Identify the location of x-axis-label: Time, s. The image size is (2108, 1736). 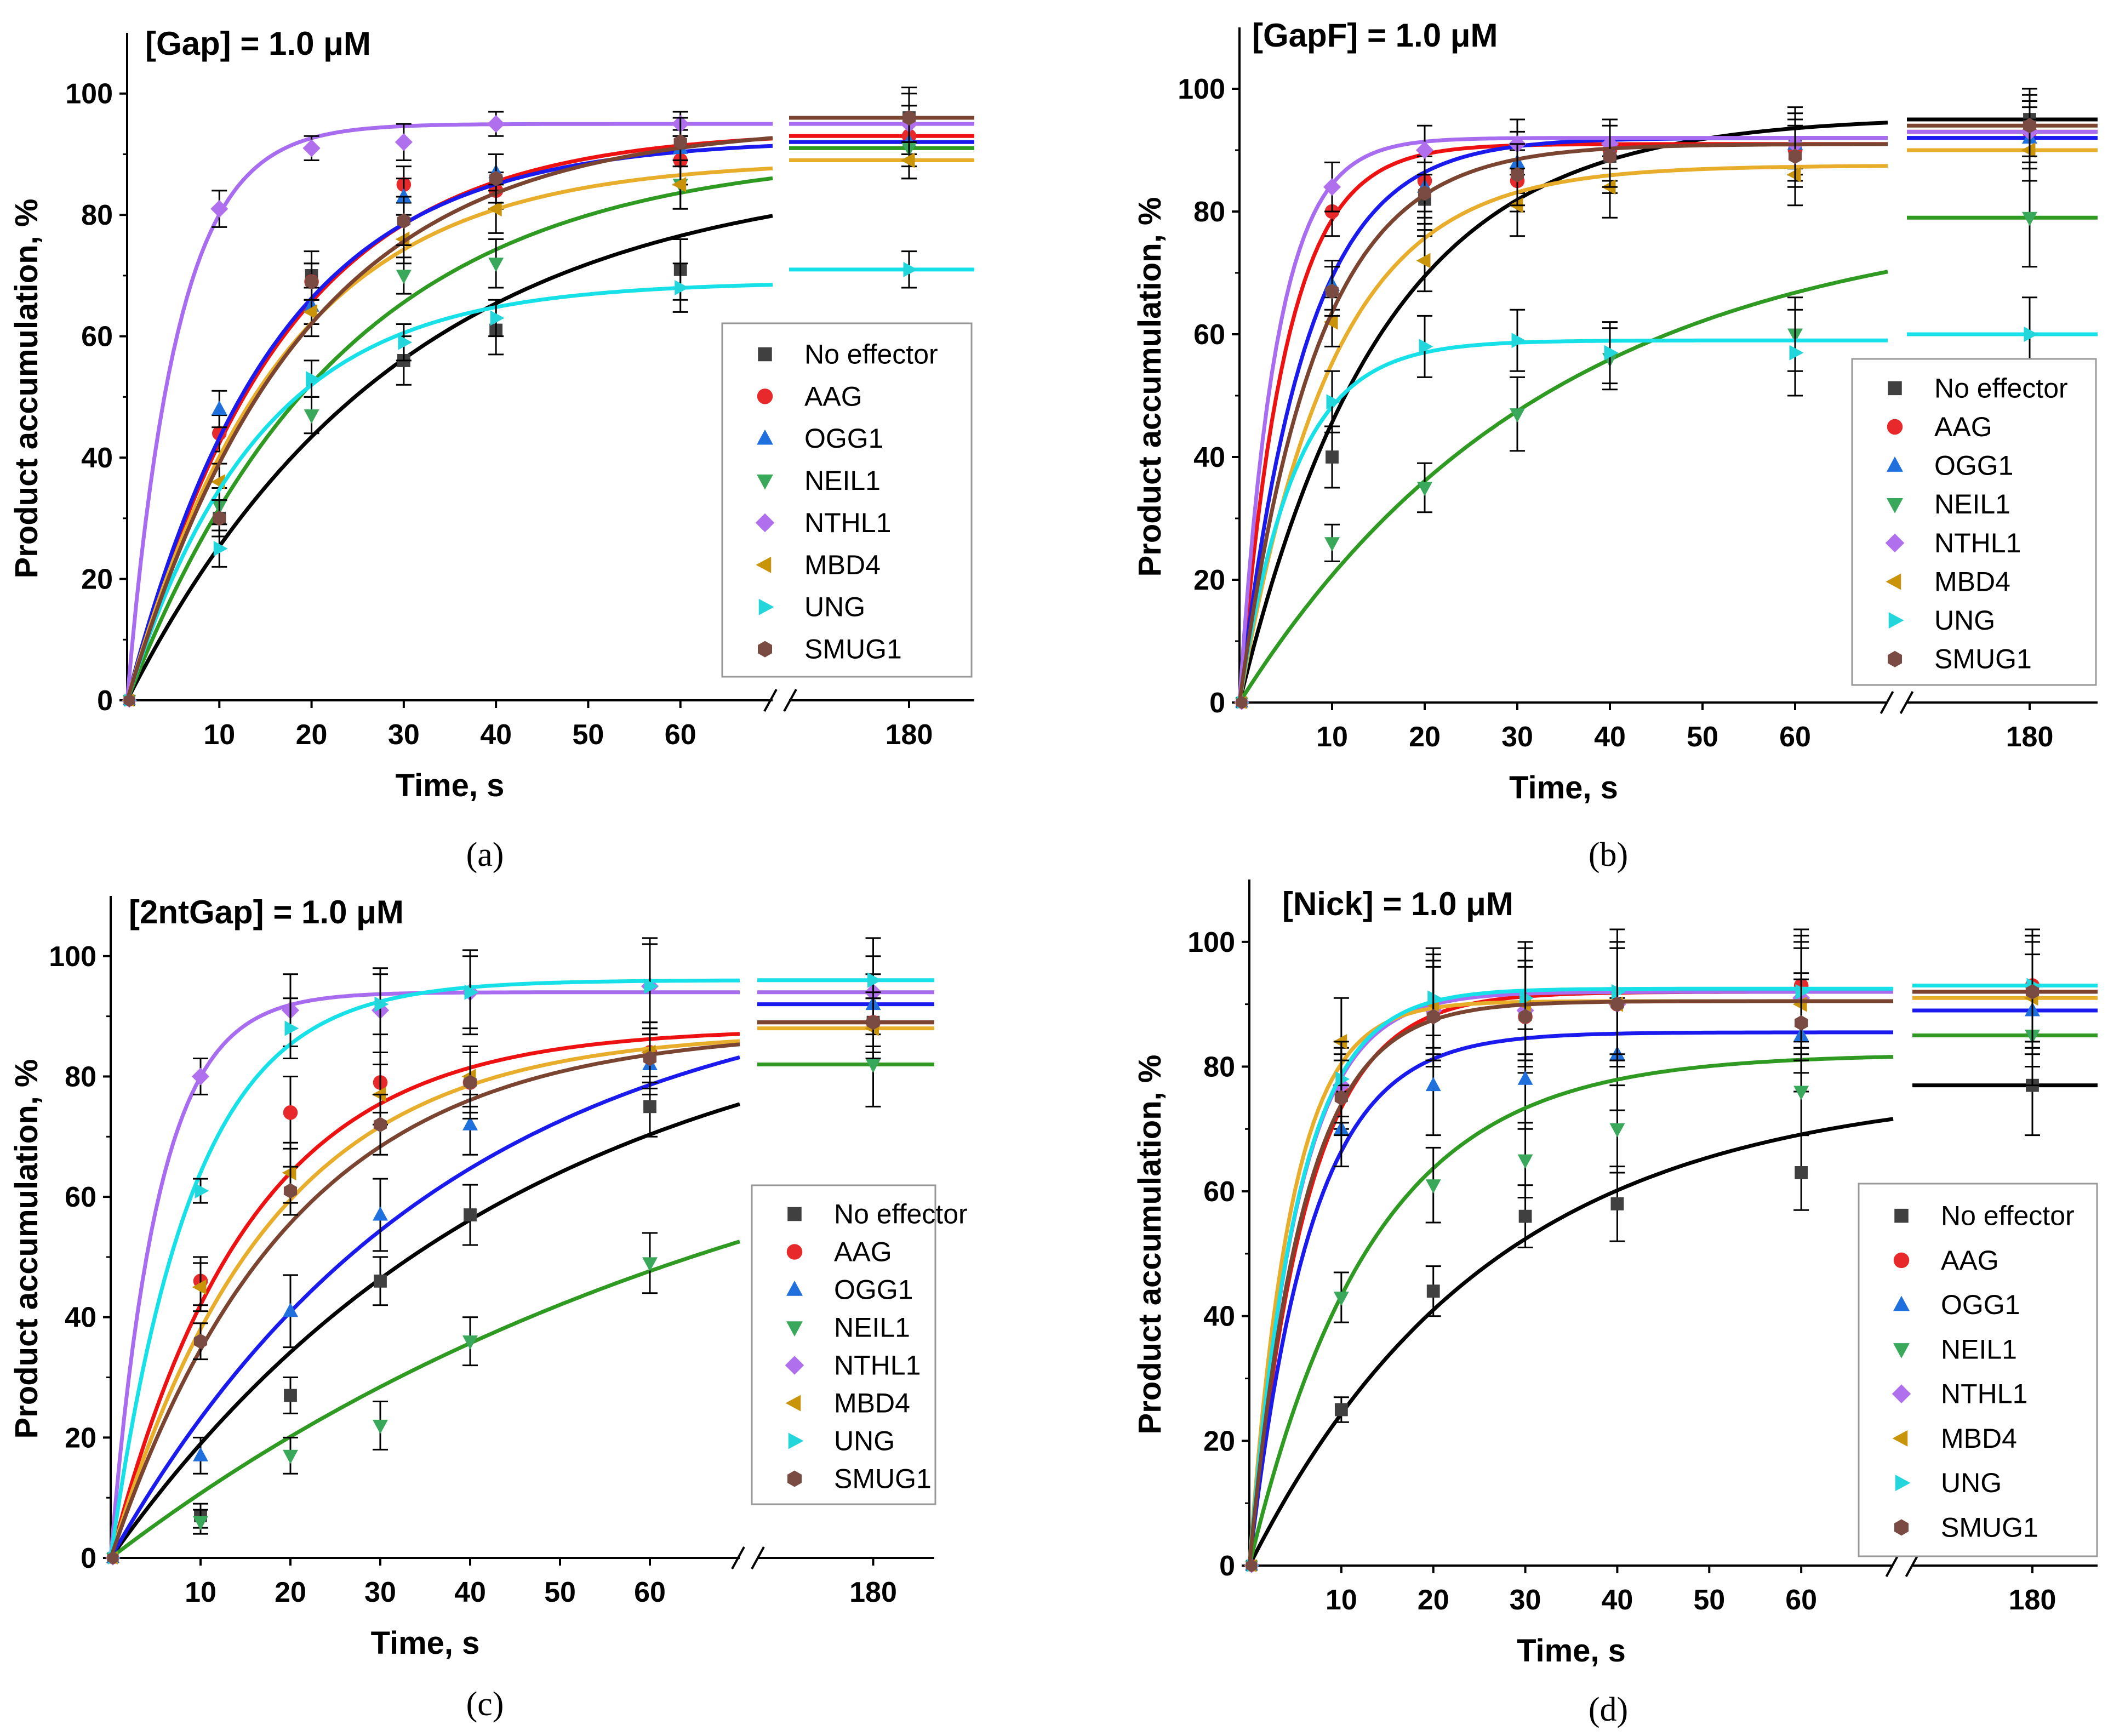
(426, 1643).